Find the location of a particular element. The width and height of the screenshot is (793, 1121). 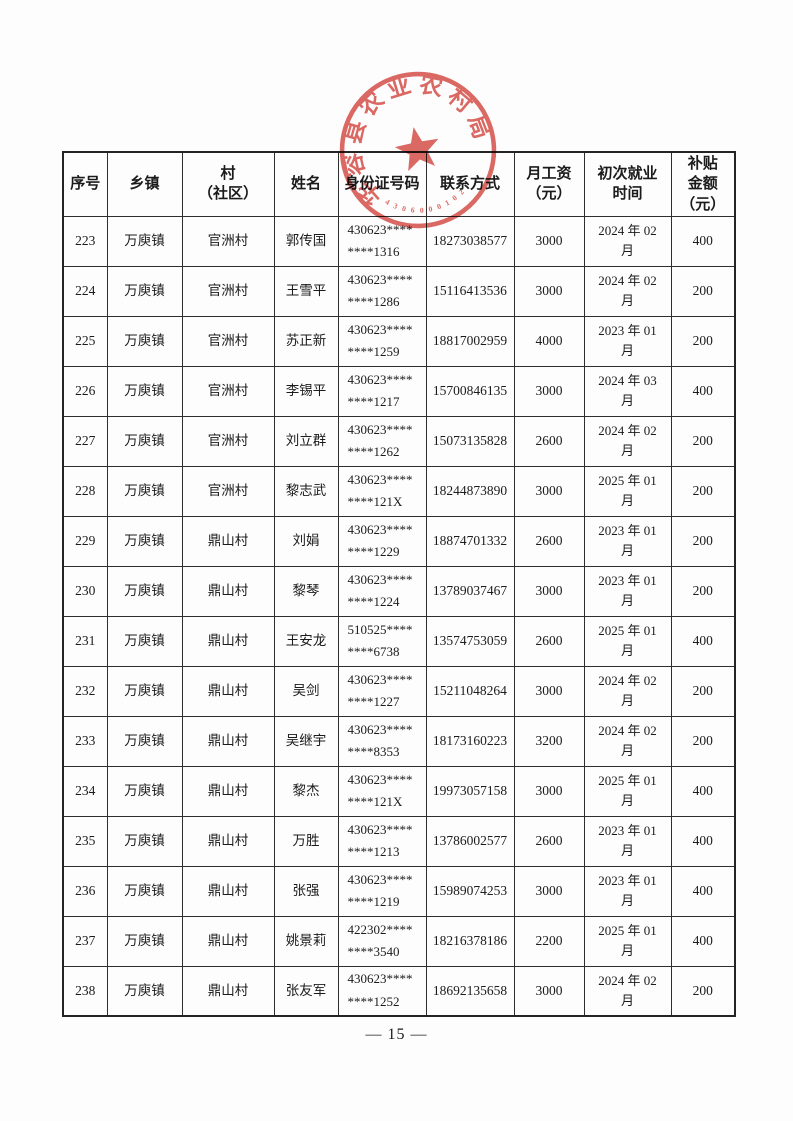

table-cell: 2024 年 03 月 is located at coordinates (627, 391).